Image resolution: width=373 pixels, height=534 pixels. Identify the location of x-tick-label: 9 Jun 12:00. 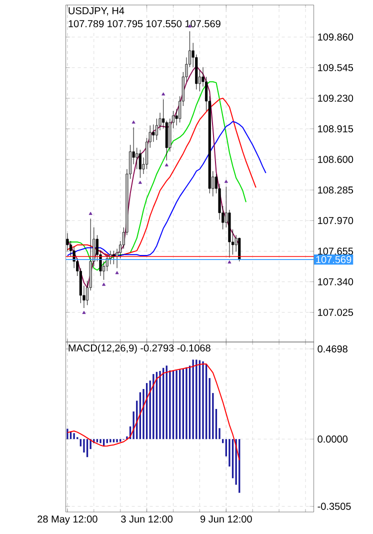
(226, 519).